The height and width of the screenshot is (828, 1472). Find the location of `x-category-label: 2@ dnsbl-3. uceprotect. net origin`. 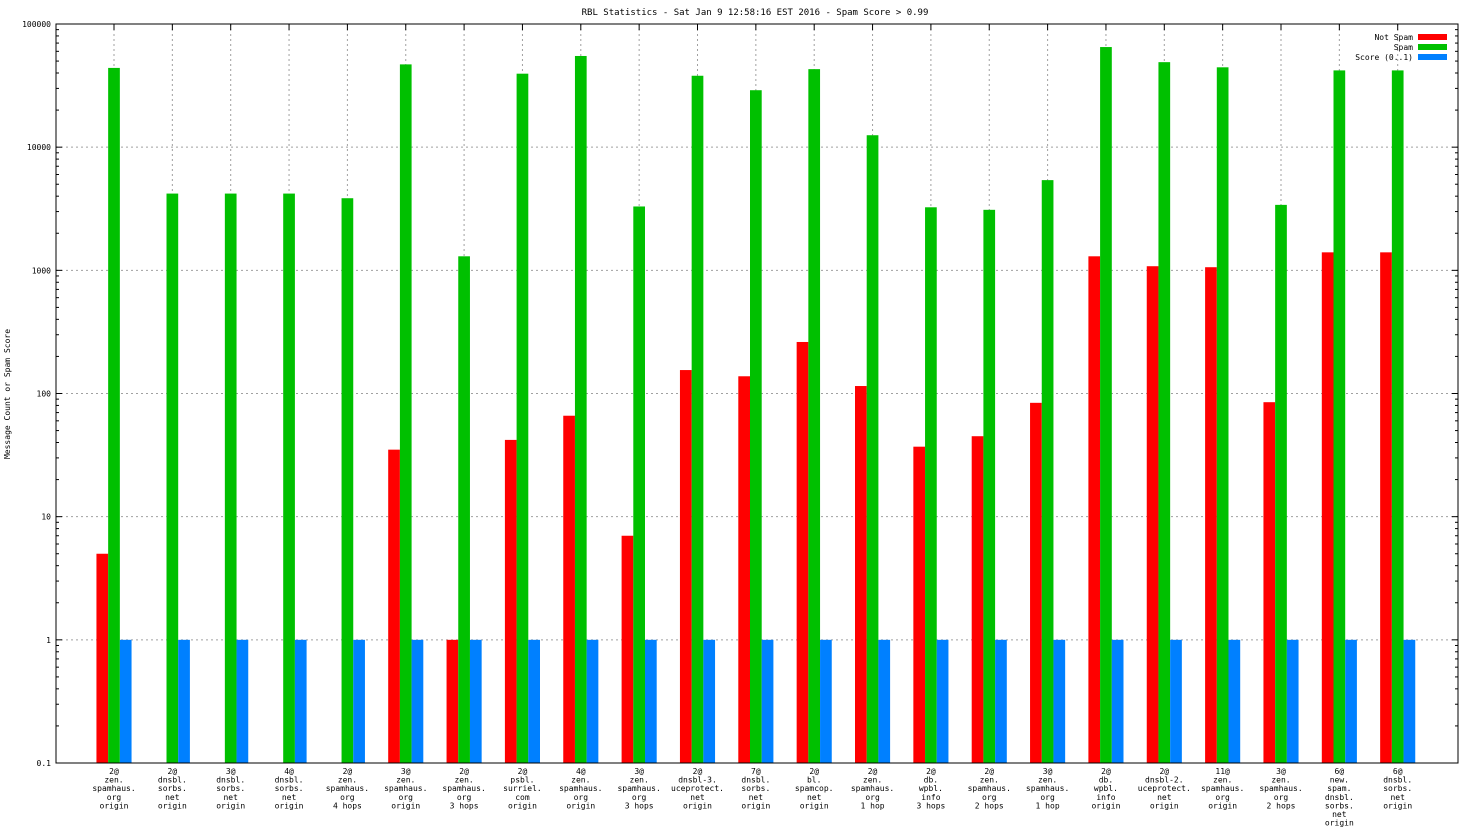

x-category-label: 2@ dnsbl-3. uceprotect. net origin is located at coordinates (697, 788).